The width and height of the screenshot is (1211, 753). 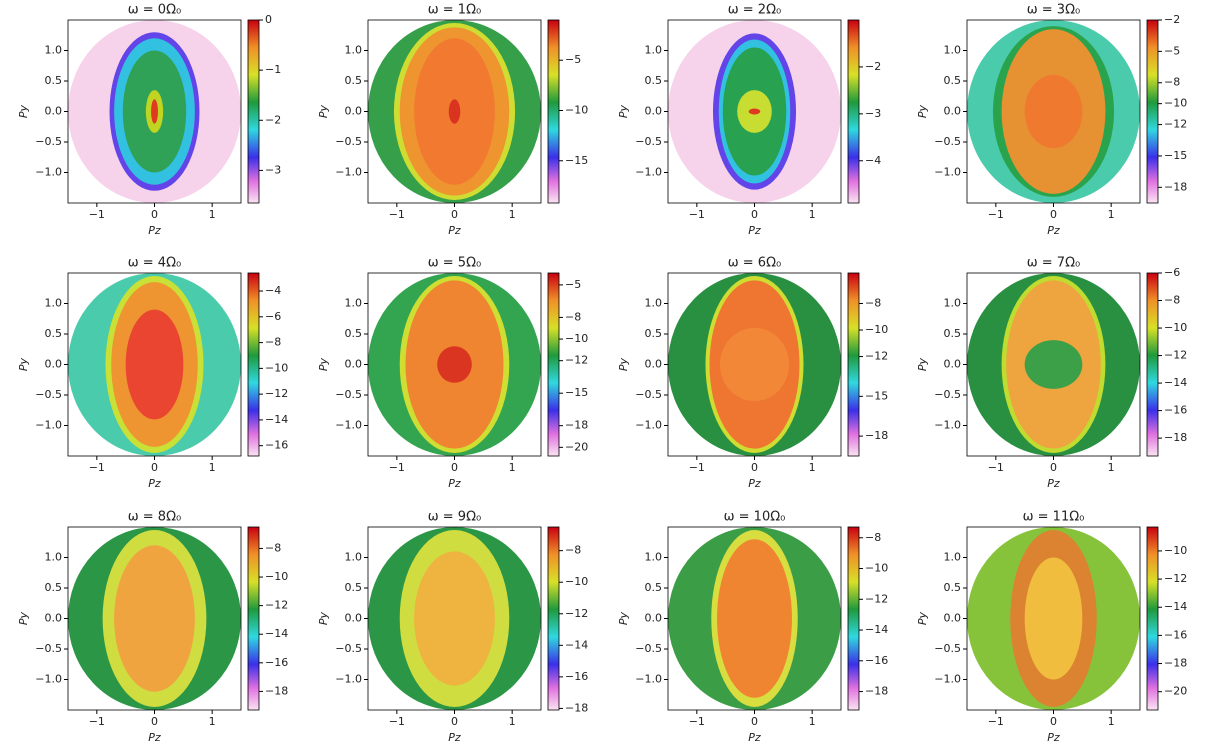 I want to click on colorbar-tick-label: −1, so click(x=273, y=69).